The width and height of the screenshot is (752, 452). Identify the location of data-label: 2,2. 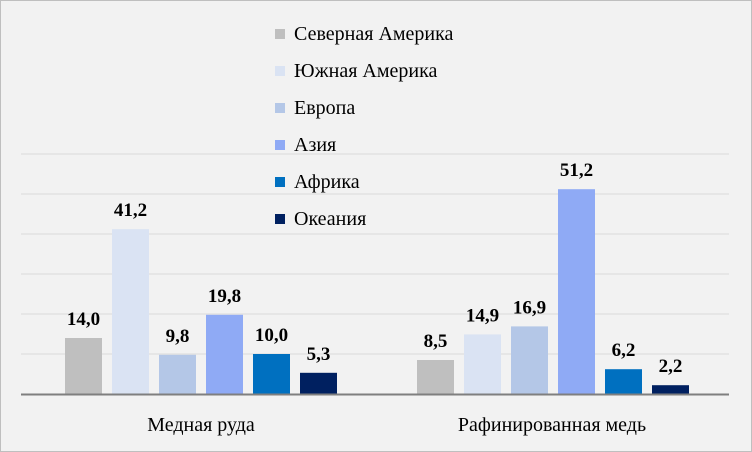
(671, 366).